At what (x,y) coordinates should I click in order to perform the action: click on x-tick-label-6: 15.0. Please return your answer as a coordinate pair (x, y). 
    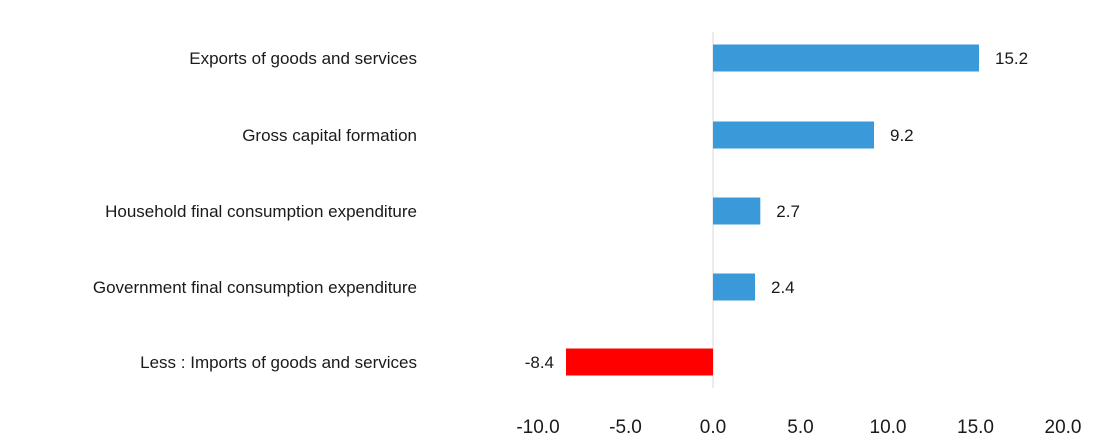
    Looking at the image, I should click on (975, 427).